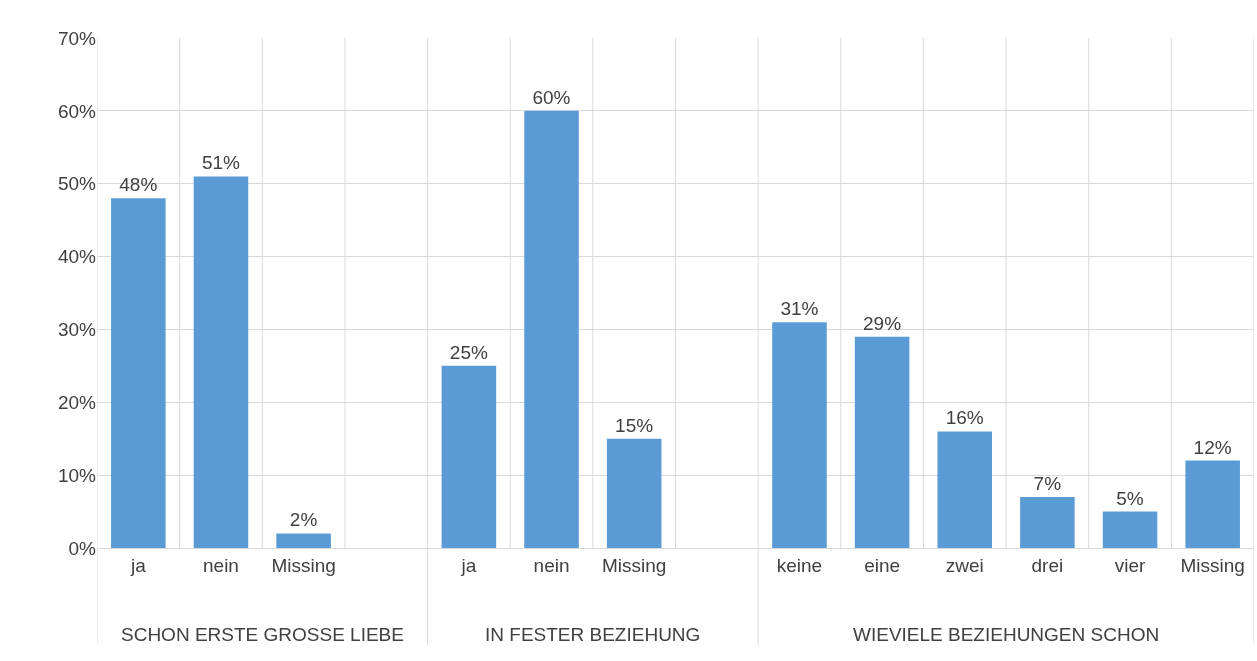  I want to click on data-label: 48%, so click(138, 185).